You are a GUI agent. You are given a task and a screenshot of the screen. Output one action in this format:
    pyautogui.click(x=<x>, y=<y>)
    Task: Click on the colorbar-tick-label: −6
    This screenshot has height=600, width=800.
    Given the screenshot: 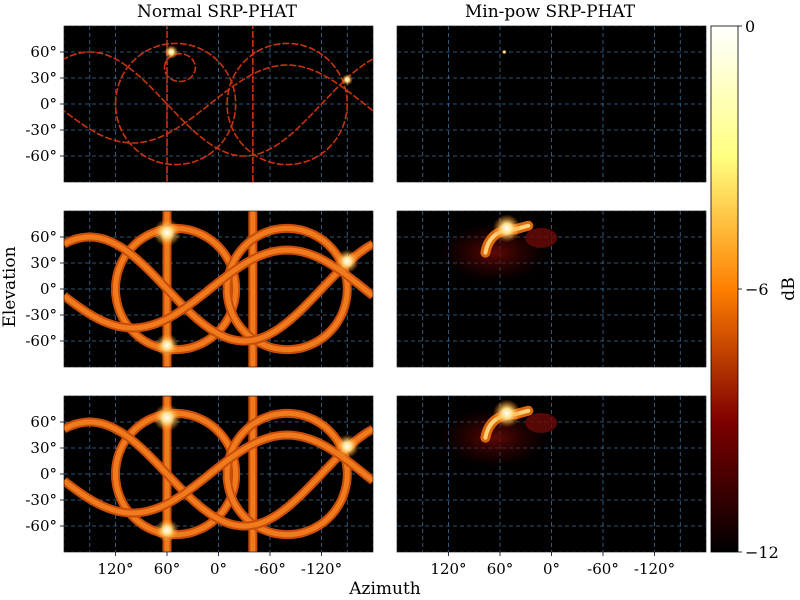 What is the action you would take?
    pyautogui.click(x=757, y=289)
    